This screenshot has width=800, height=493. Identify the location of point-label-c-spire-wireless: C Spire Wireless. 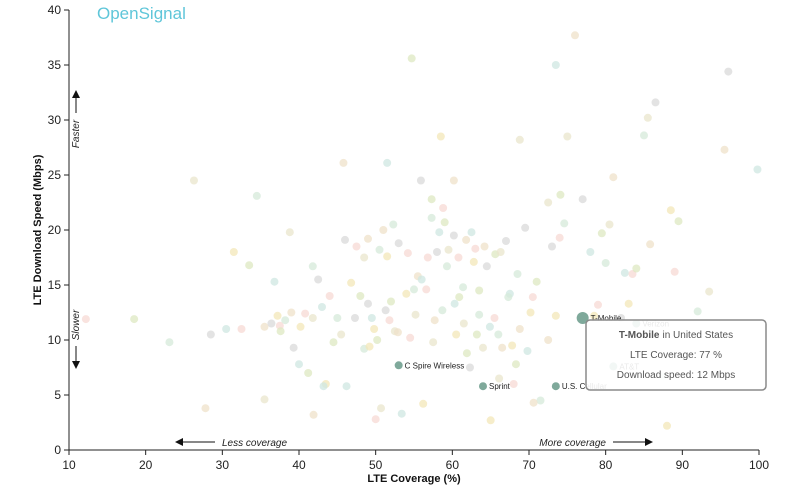
(435, 365).